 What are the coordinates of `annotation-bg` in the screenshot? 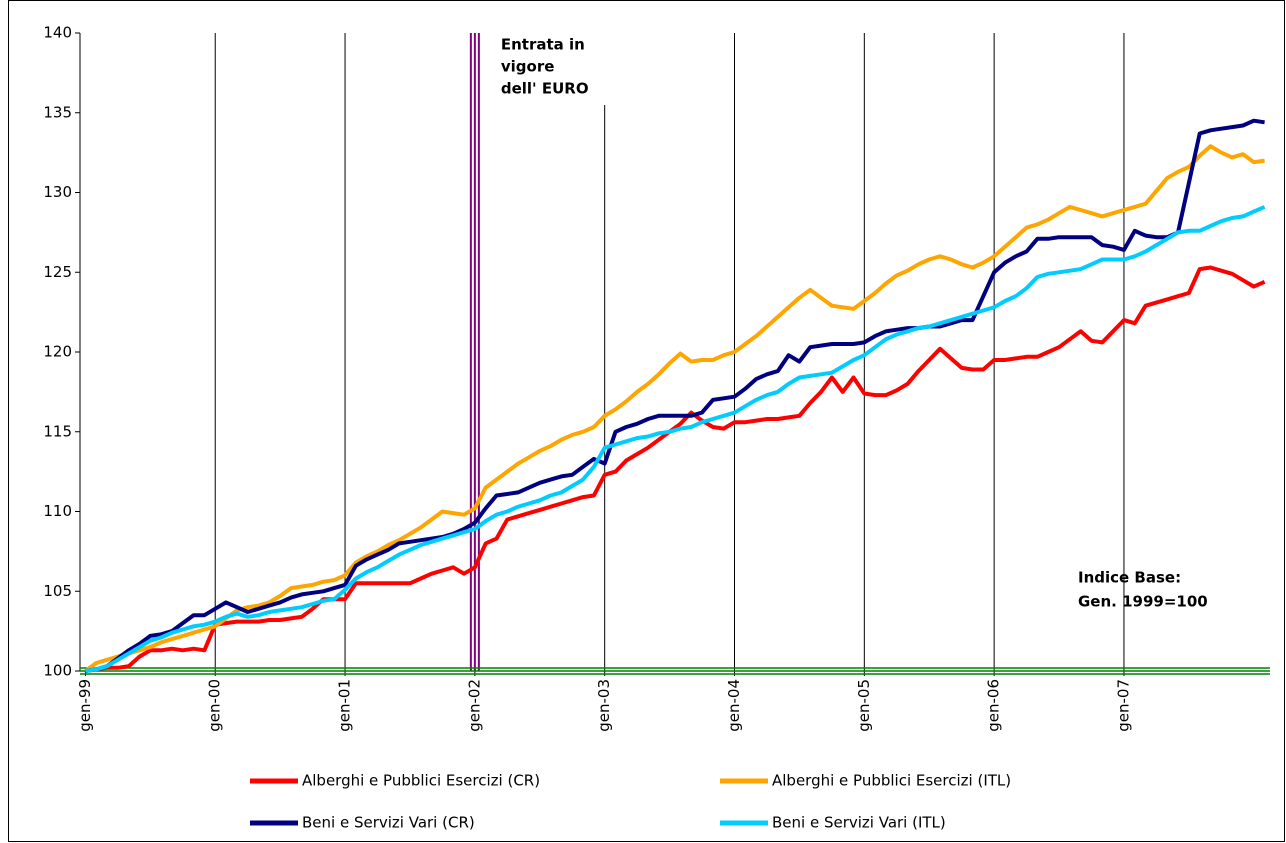 It's located at (554, 69).